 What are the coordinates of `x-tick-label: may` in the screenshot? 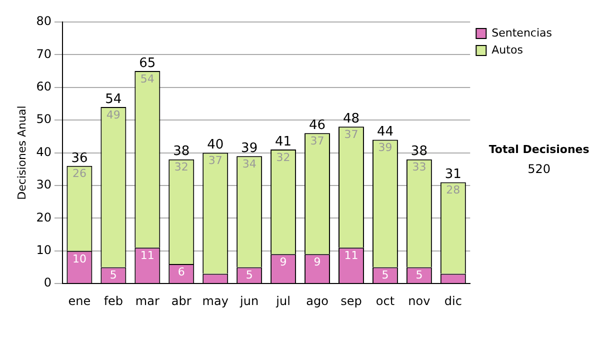 It's located at (215, 301).